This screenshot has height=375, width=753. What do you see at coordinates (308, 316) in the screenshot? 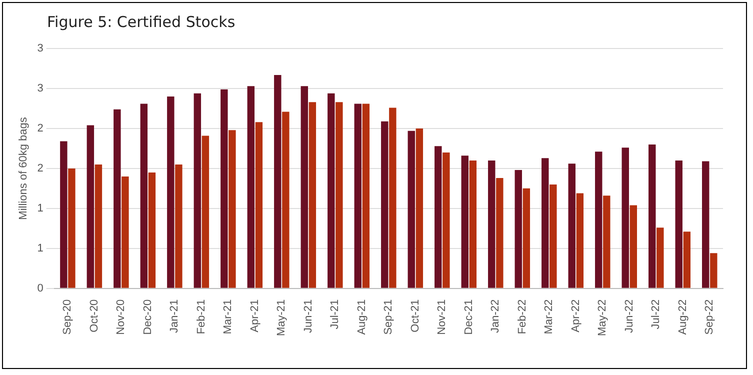
I see `x-tick-label: Jun-21` at bounding box center [308, 316].